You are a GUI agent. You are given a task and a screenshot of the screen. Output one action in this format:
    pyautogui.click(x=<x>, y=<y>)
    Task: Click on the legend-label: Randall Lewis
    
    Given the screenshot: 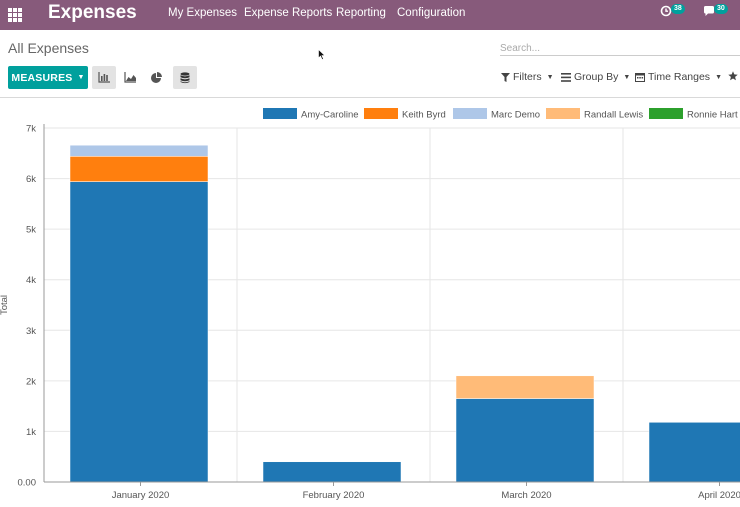 What is the action you would take?
    pyautogui.click(x=613, y=115)
    